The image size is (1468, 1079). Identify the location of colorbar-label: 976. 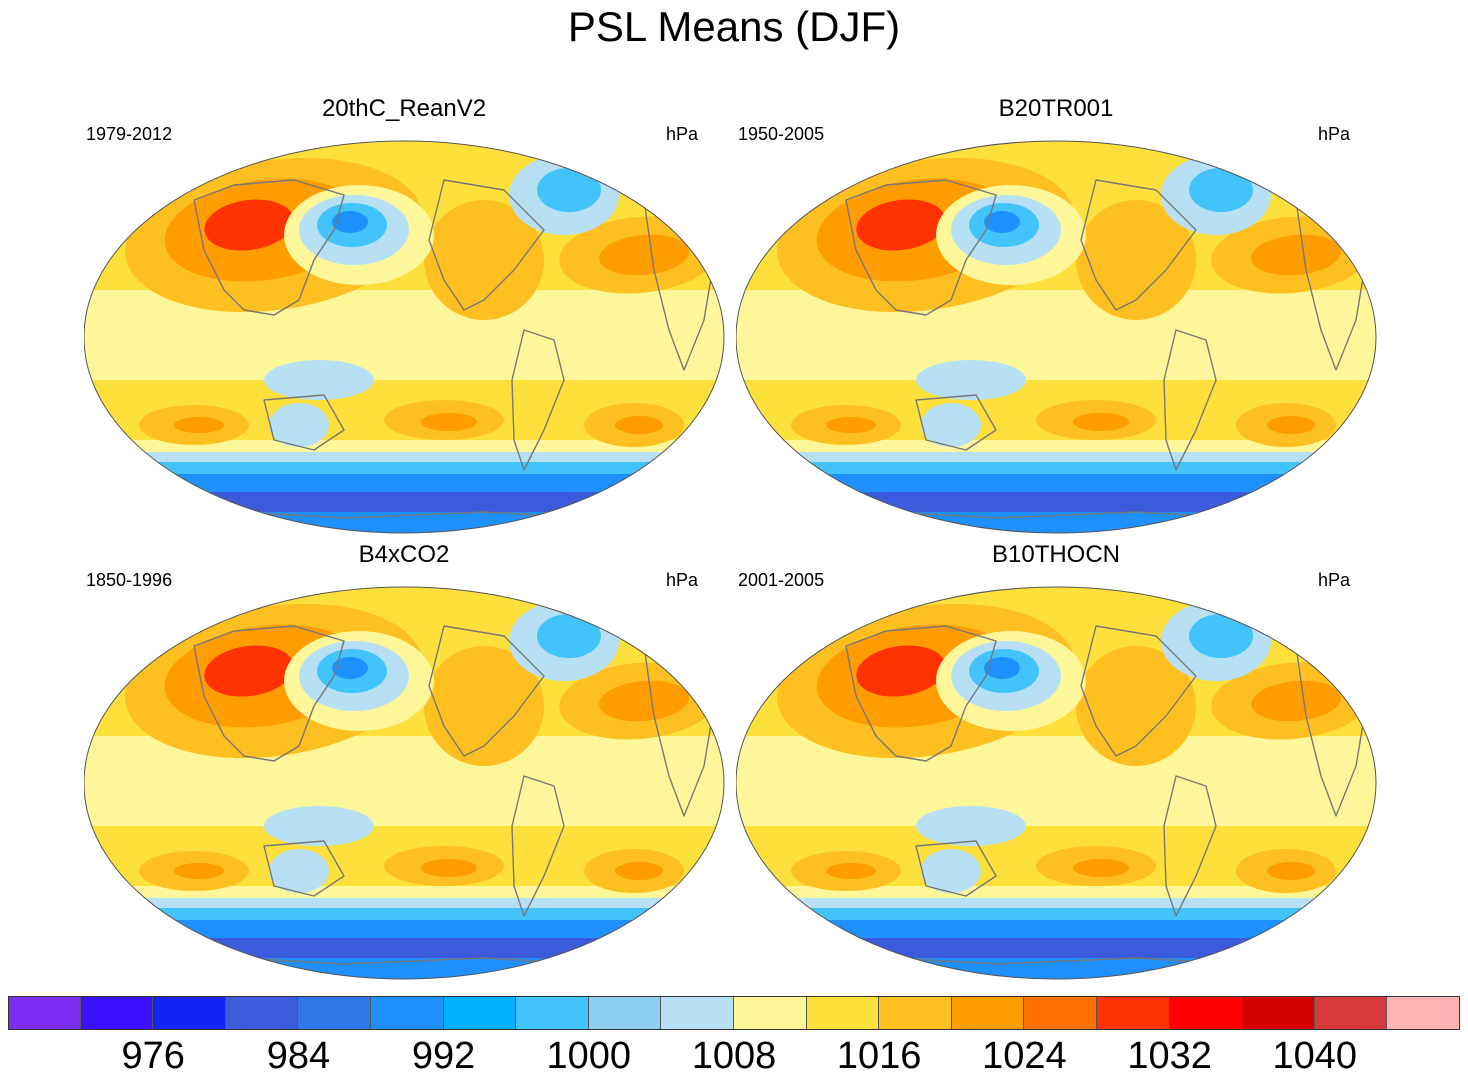
(153, 1056).